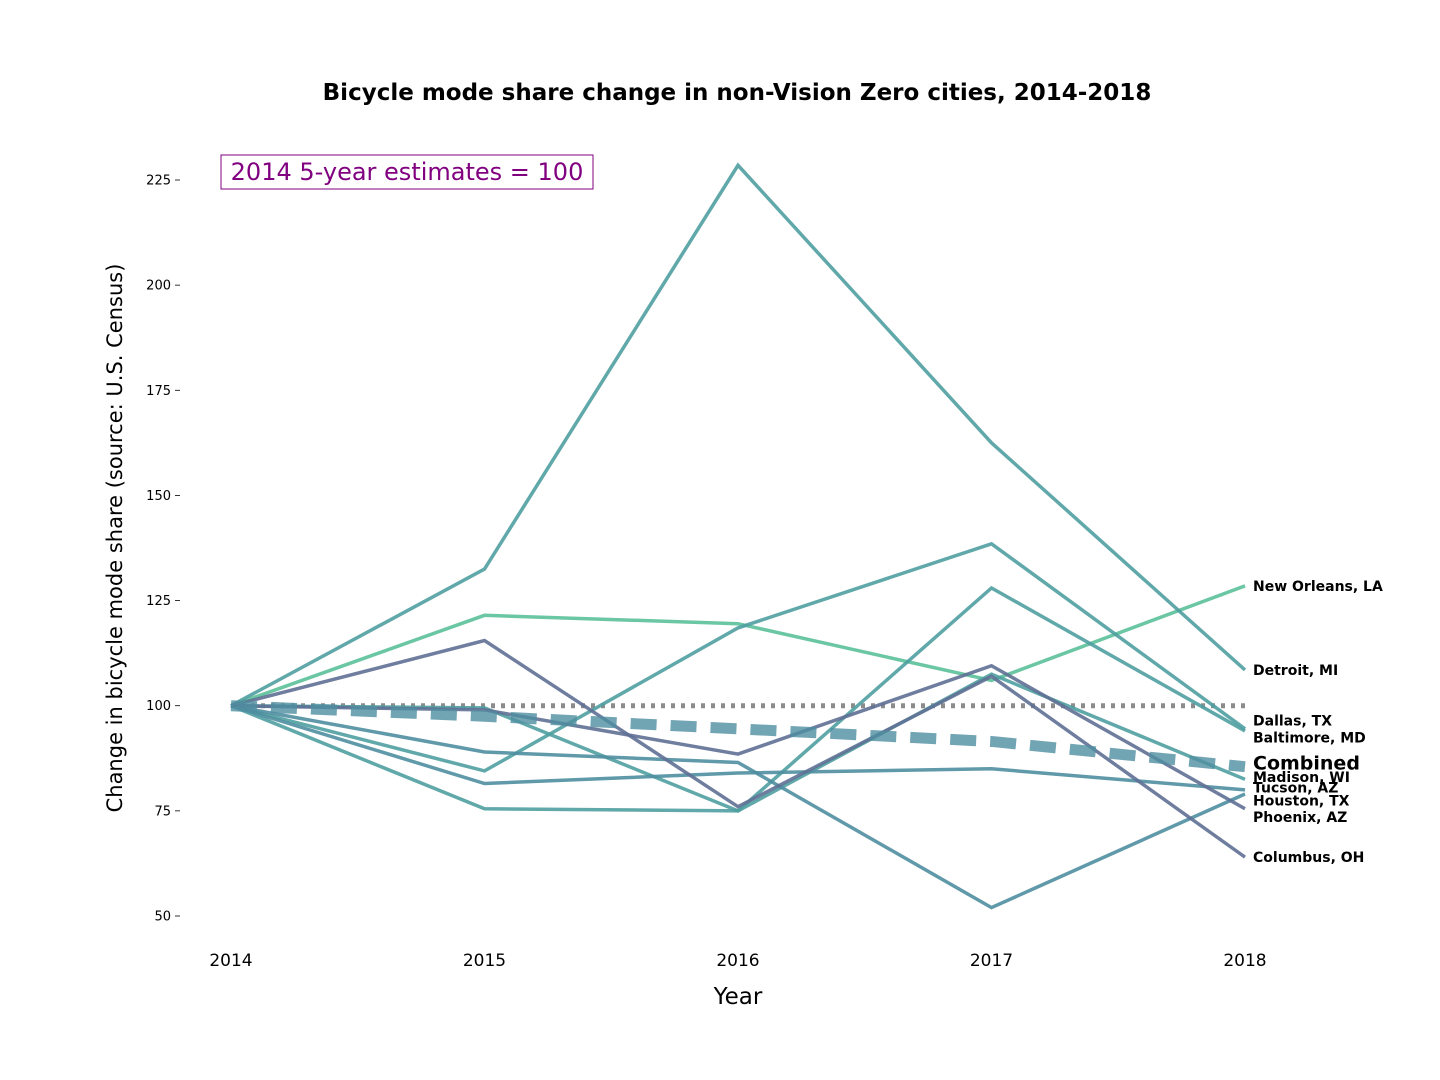 The image size is (1440, 1080). Describe the element at coordinates (158, 286) in the screenshot. I see `y-tick-label: 200` at that location.